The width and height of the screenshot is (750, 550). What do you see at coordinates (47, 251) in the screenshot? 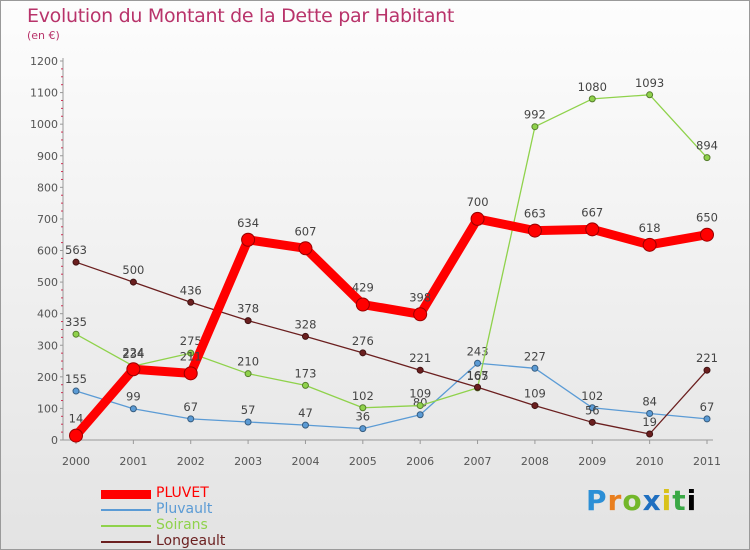
I see `y-tick-label: 600` at bounding box center [47, 251].